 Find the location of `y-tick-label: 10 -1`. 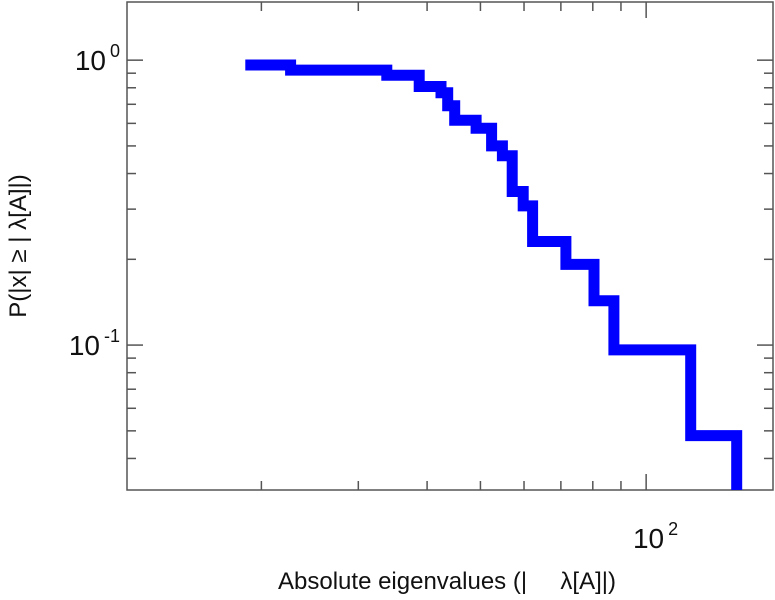

y-tick-label: 10 -1 is located at coordinates (94, 343).